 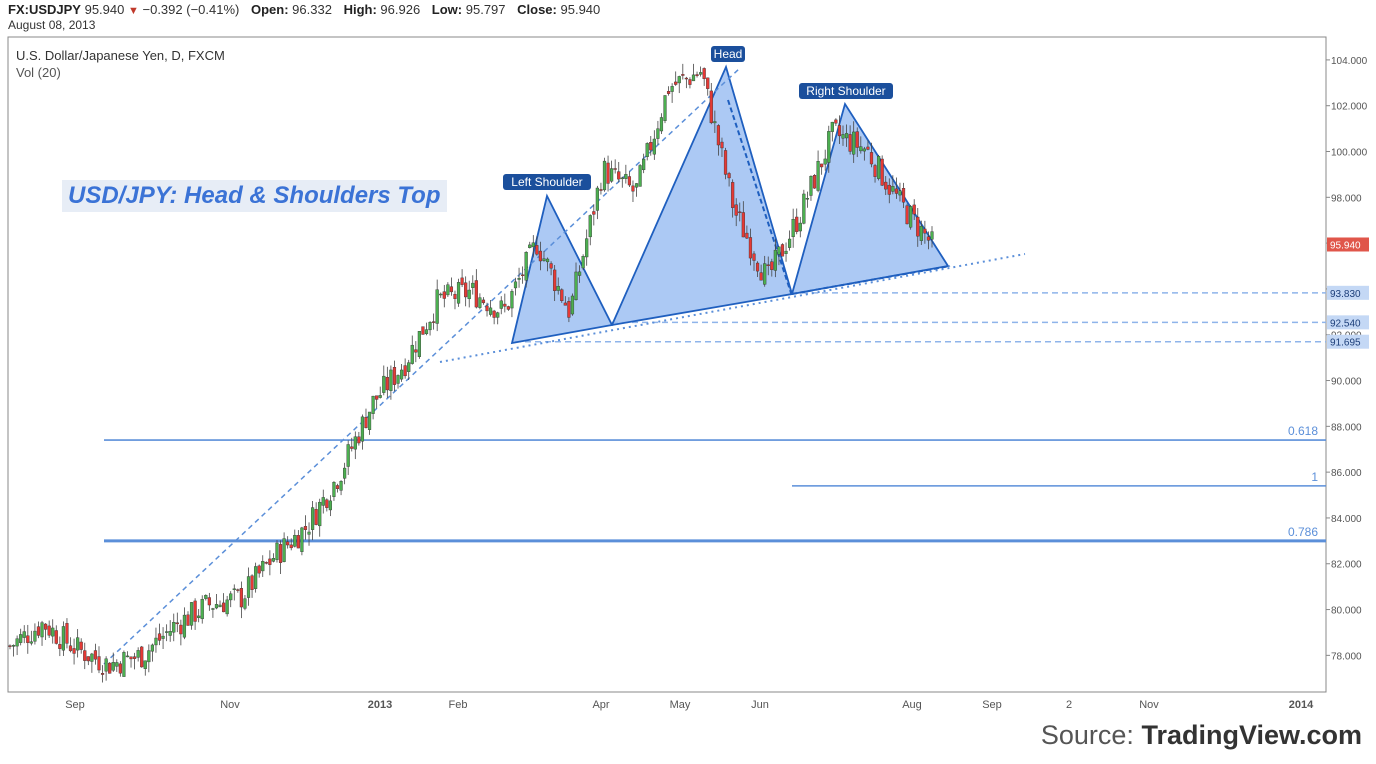 What do you see at coordinates (1303, 431) in the screenshot?
I see `fib-level-label: 0.618` at bounding box center [1303, 431].